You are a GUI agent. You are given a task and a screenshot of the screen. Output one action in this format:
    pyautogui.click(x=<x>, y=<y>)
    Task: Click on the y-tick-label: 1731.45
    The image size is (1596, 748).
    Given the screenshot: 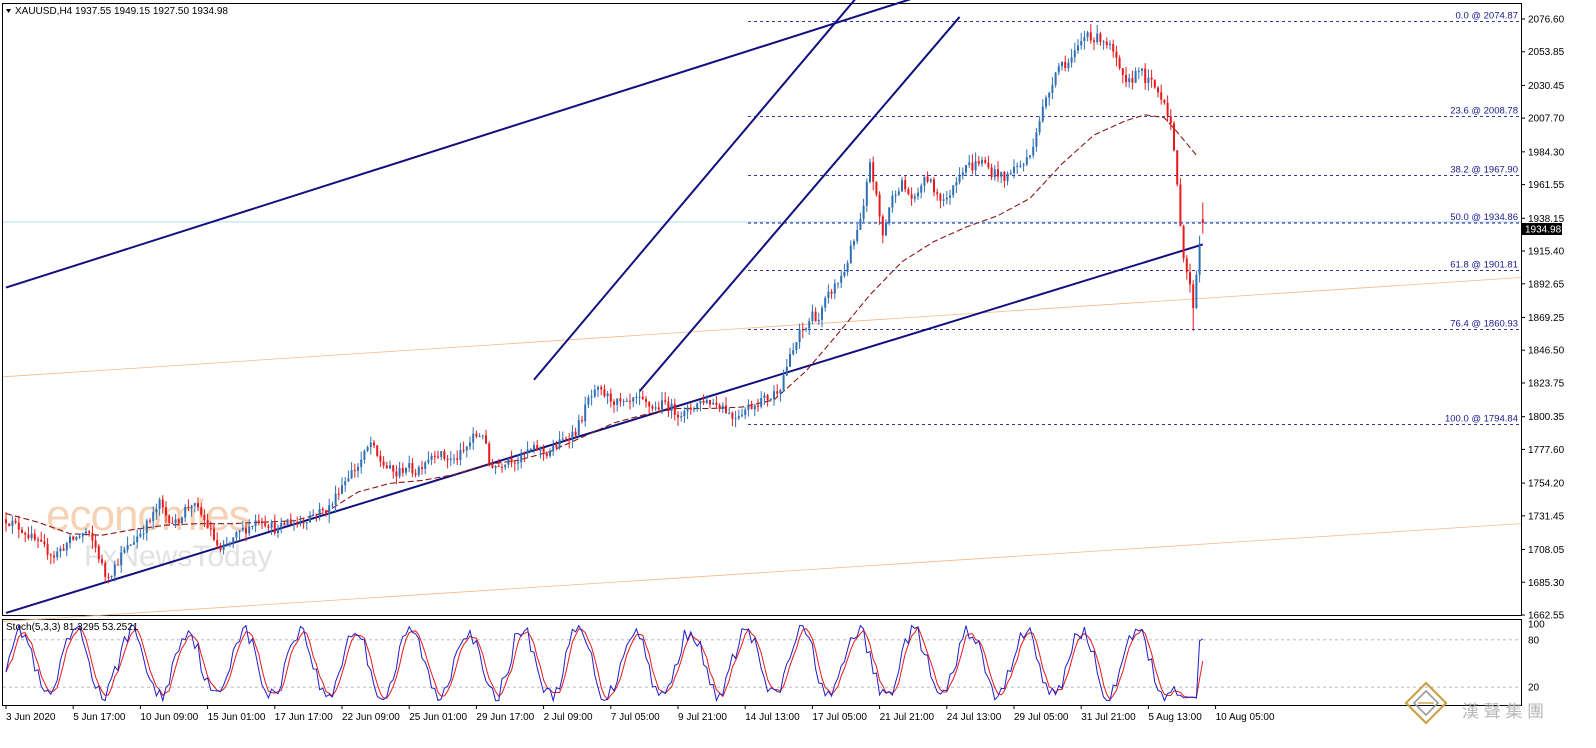 What is the action you would take?
    pyautogui.click(x=1546, y=516)
    